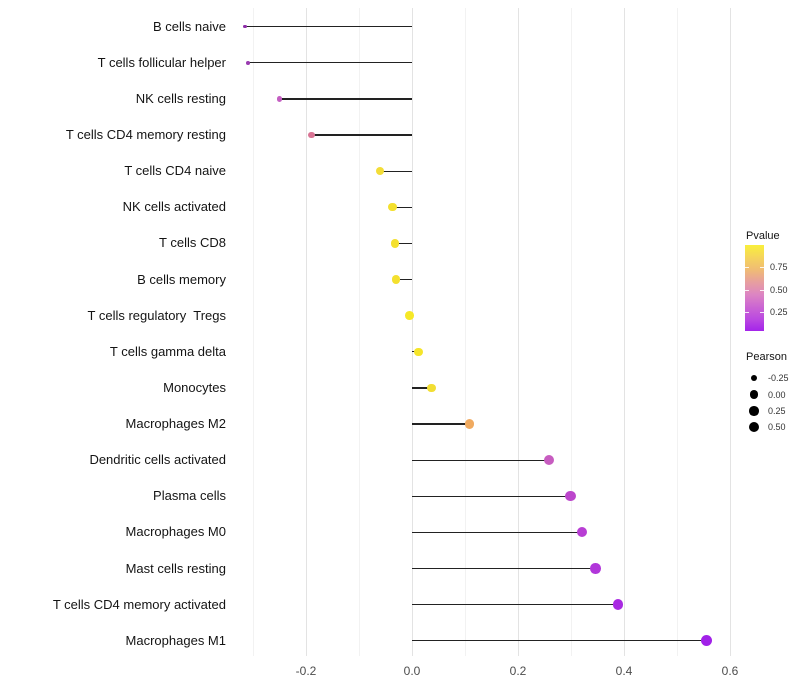 The image size is (800, 700). Describe the element at coordinates (157, 460) in the screenshot. I see `category-label: Dendritic cells activated` at that location.